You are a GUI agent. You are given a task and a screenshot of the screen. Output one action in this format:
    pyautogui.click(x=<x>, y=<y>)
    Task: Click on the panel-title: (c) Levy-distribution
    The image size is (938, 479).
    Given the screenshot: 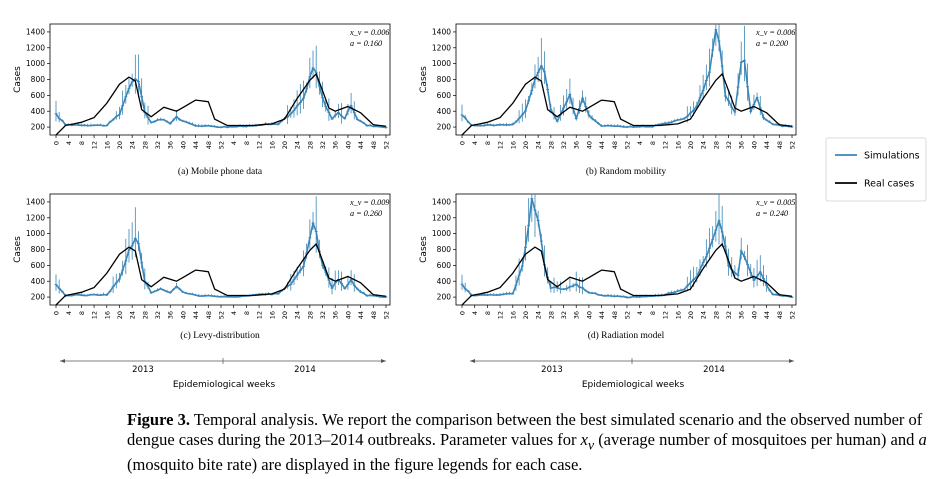 What is the action you would take?
    pyautogui.click(x=220, y=335)
    